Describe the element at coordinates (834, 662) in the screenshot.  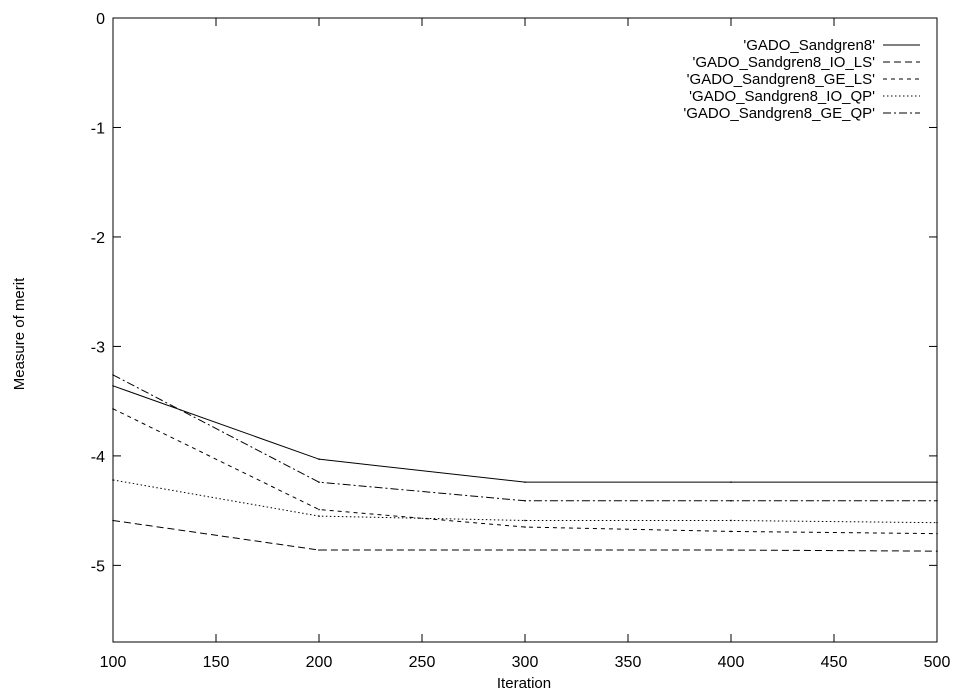
I see `x-tick-label: 450` at that location.